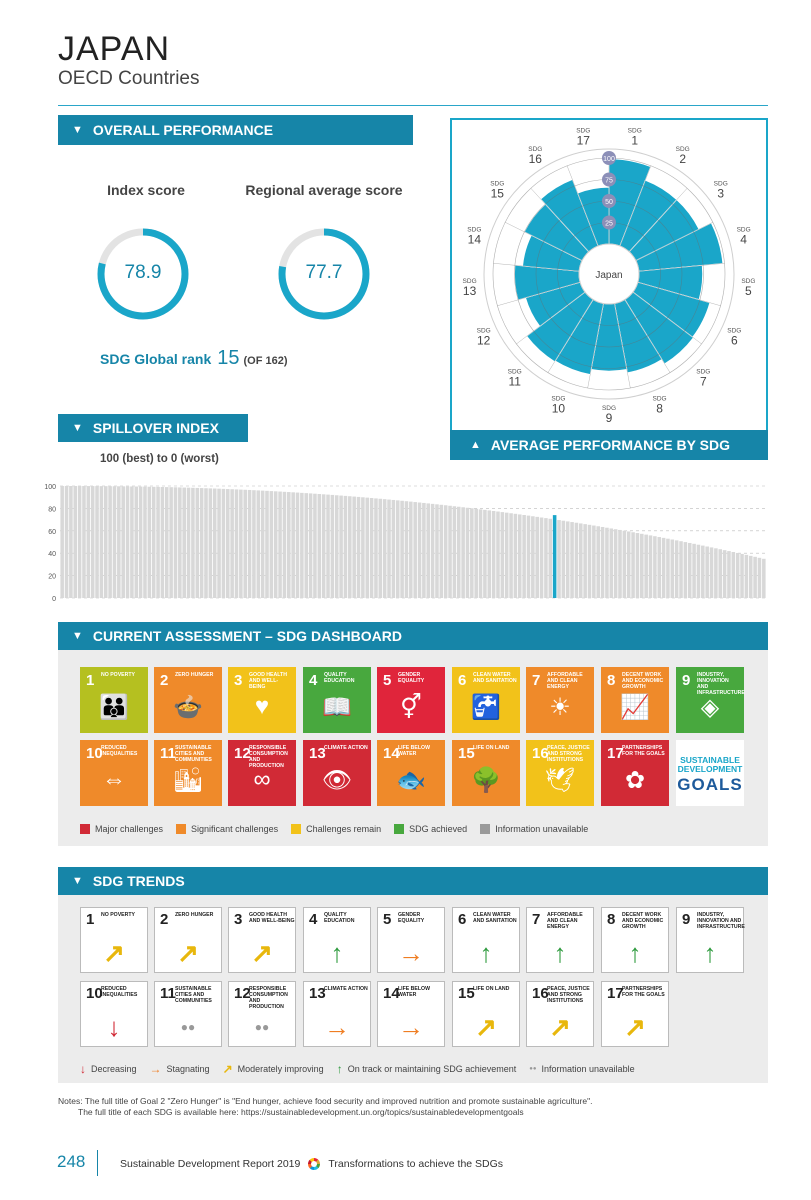 This screenshot has width=811, height=1200. I want to click on trend-legend-item: ↑ On track or maintaining SDG achievement, so click(427, 1069).